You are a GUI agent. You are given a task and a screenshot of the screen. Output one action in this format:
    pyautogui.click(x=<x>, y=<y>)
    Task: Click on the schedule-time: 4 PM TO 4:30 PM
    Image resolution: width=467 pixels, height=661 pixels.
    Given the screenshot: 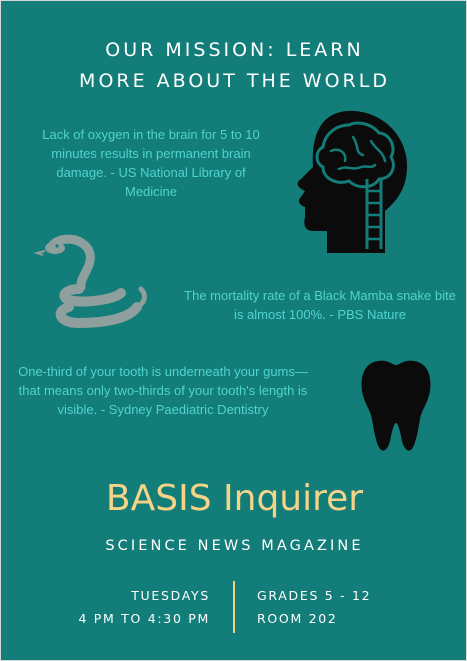 What is the action you would take?
    pyautogui.click(x=144, y=618)
    